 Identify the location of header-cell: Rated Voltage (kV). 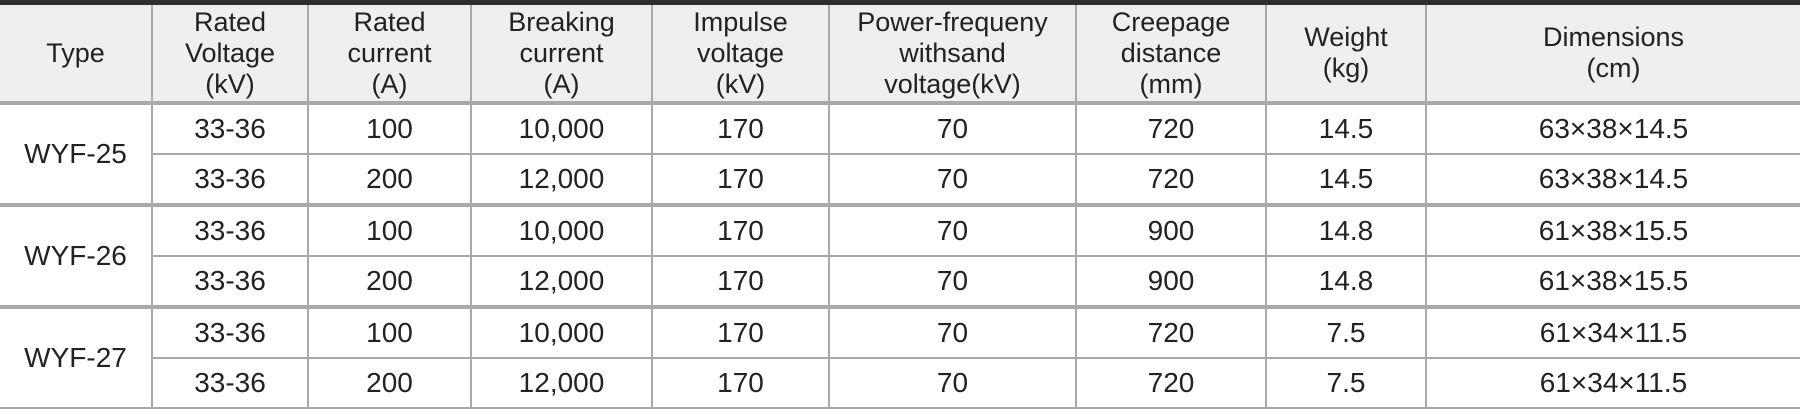
(230, 52).